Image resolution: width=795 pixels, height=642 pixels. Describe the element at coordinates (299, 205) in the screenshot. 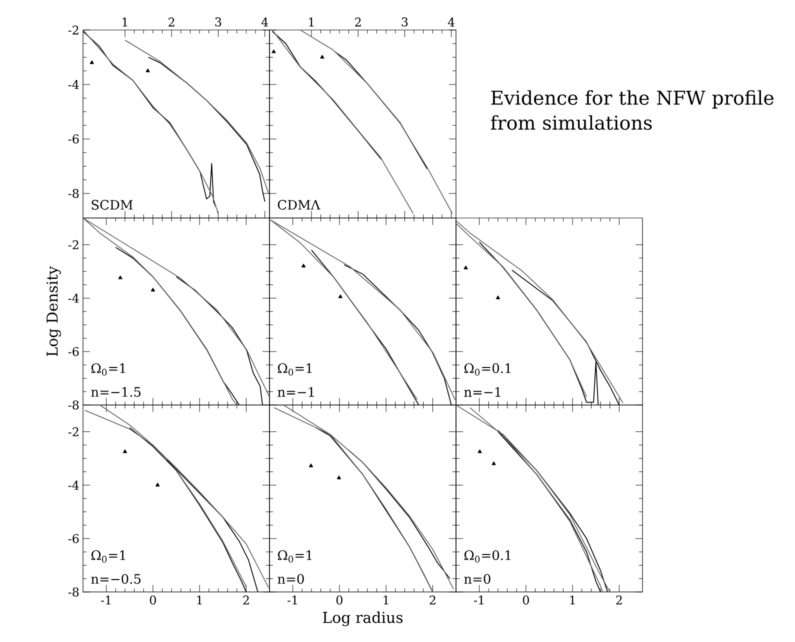

I see `annotation: CDMΛ` at that location.